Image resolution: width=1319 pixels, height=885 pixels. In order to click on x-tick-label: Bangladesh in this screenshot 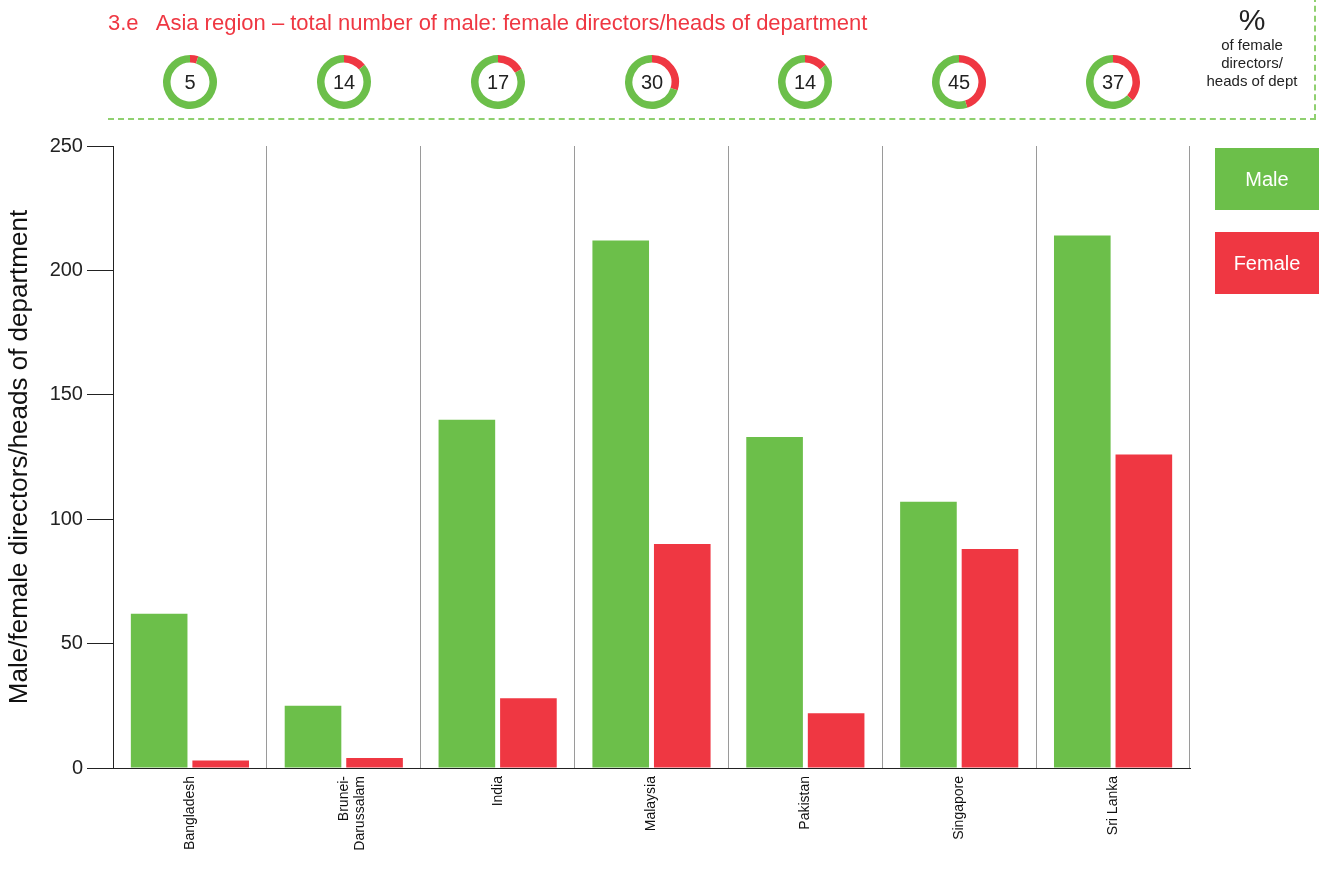, I will do `click(188, 813)`.